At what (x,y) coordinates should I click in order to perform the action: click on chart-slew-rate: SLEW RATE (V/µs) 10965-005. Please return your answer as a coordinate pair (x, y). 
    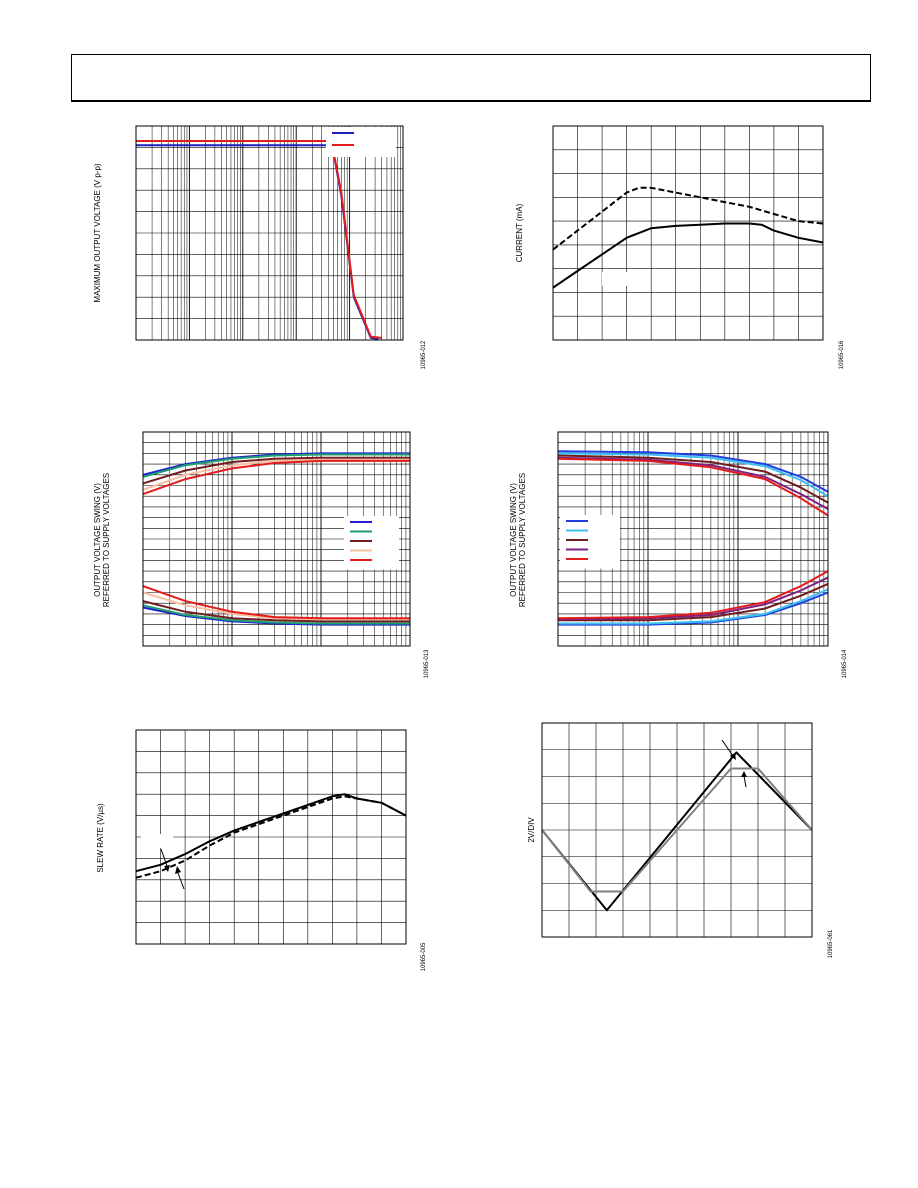
    Looking at the image, I should click on (261, 850).